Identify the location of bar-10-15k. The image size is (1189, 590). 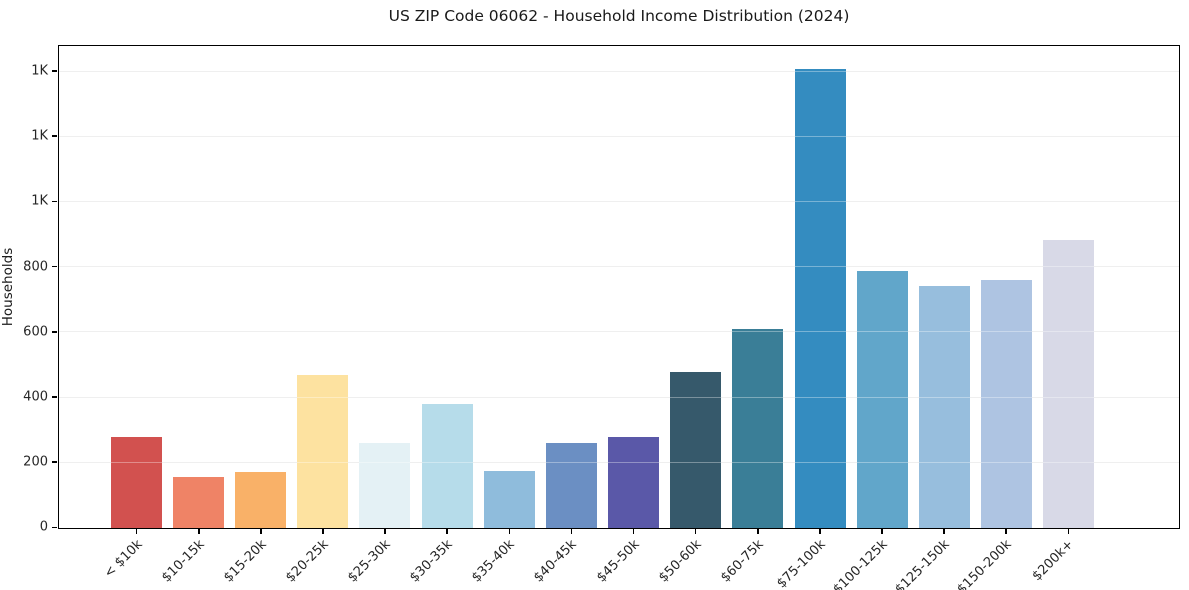
(198, 502).